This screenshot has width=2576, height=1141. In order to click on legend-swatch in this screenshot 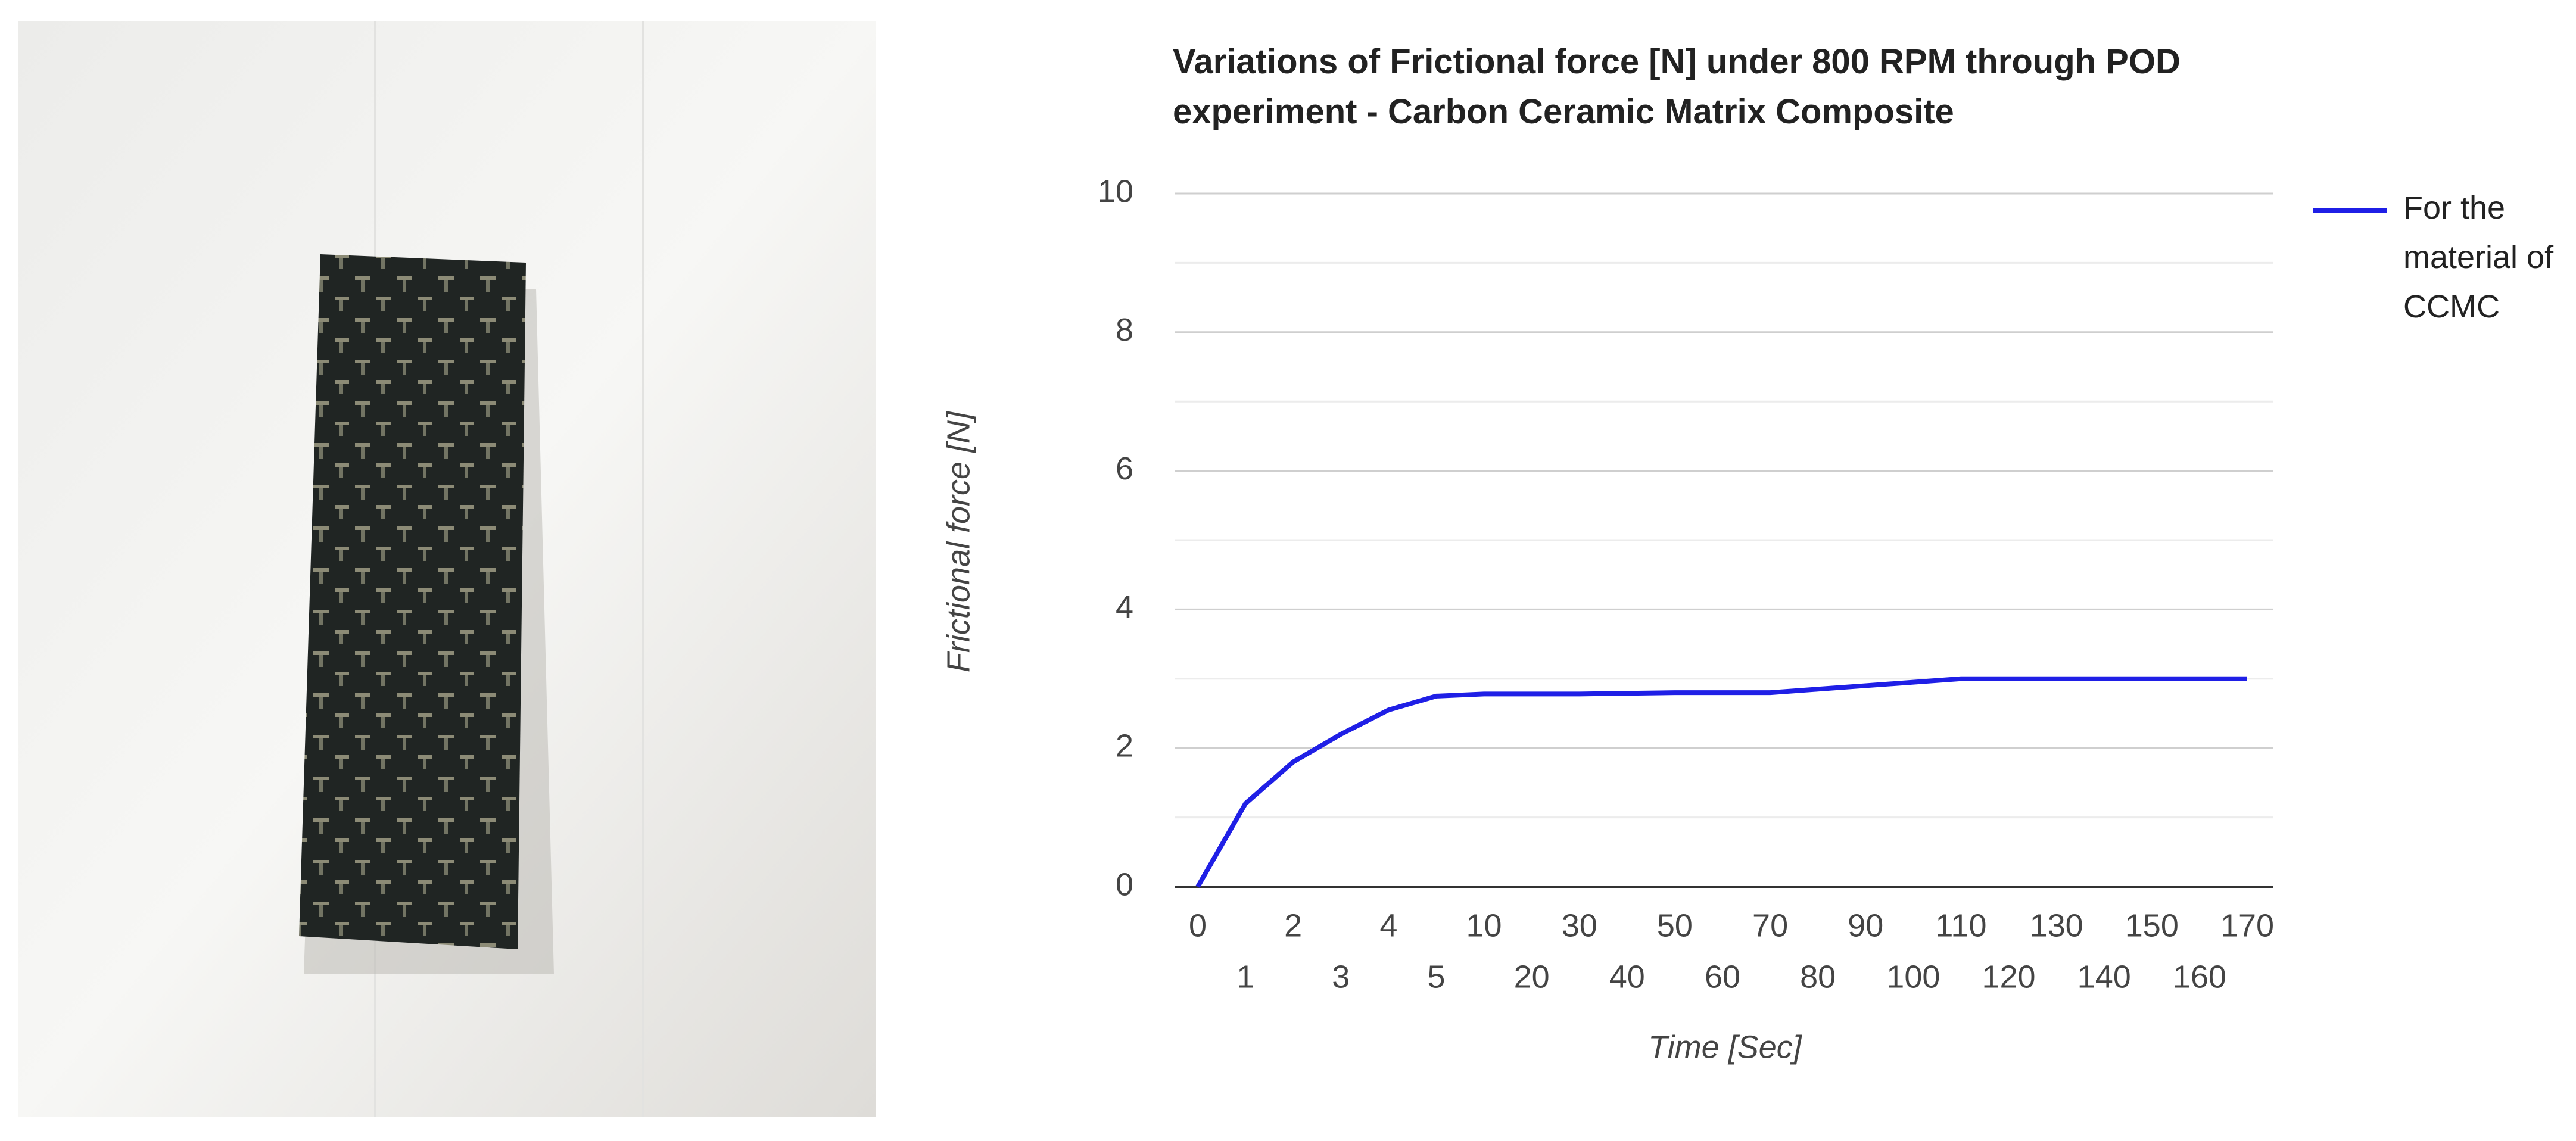, I will do `click(2350, 210)`.